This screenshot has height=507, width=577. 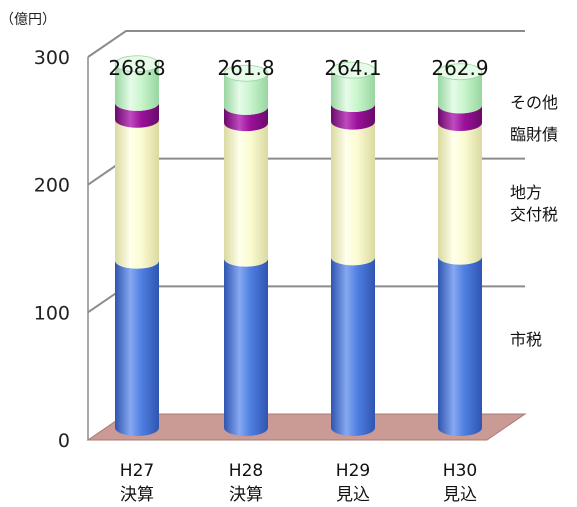 I want to click on y-axis-unit: （億円）, so click(x=28, y=20).